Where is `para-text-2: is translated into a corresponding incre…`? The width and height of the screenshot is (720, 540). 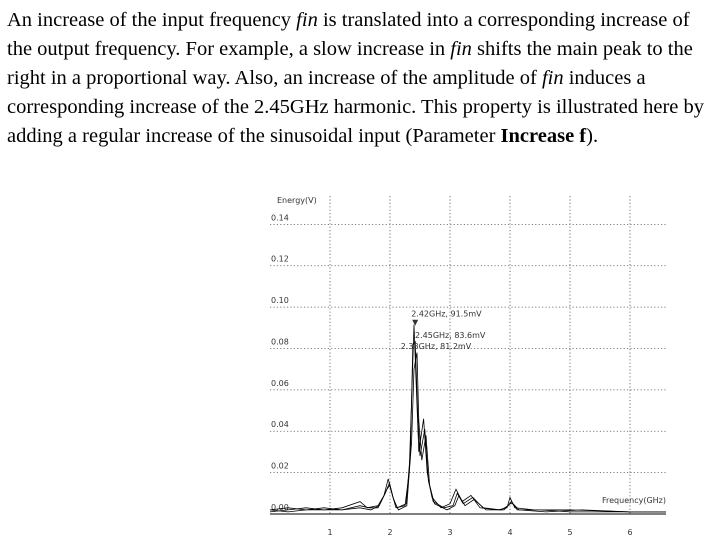 para-text-2: is translated into a corresponding incre… is located at coordinates (348, 34).